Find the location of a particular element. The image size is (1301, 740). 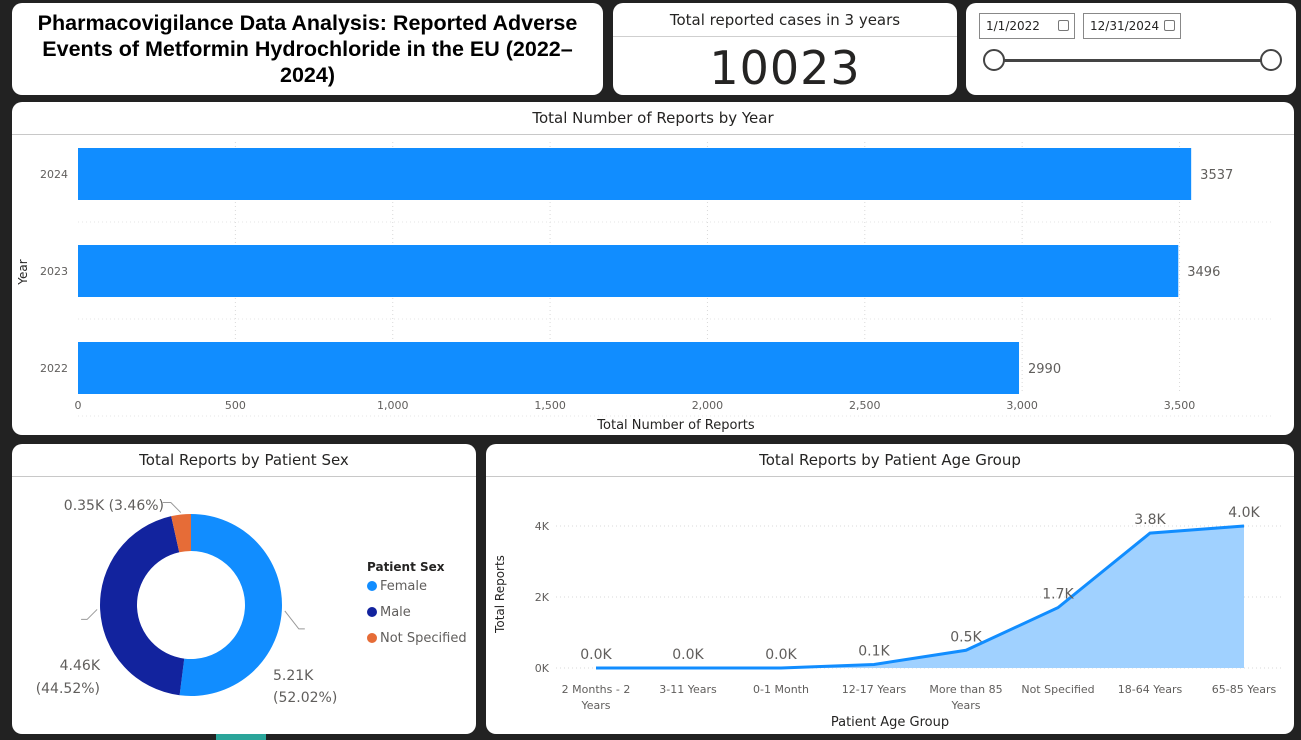

end-date-input: 12/31/2024 is located at coordinates (1132, 26).